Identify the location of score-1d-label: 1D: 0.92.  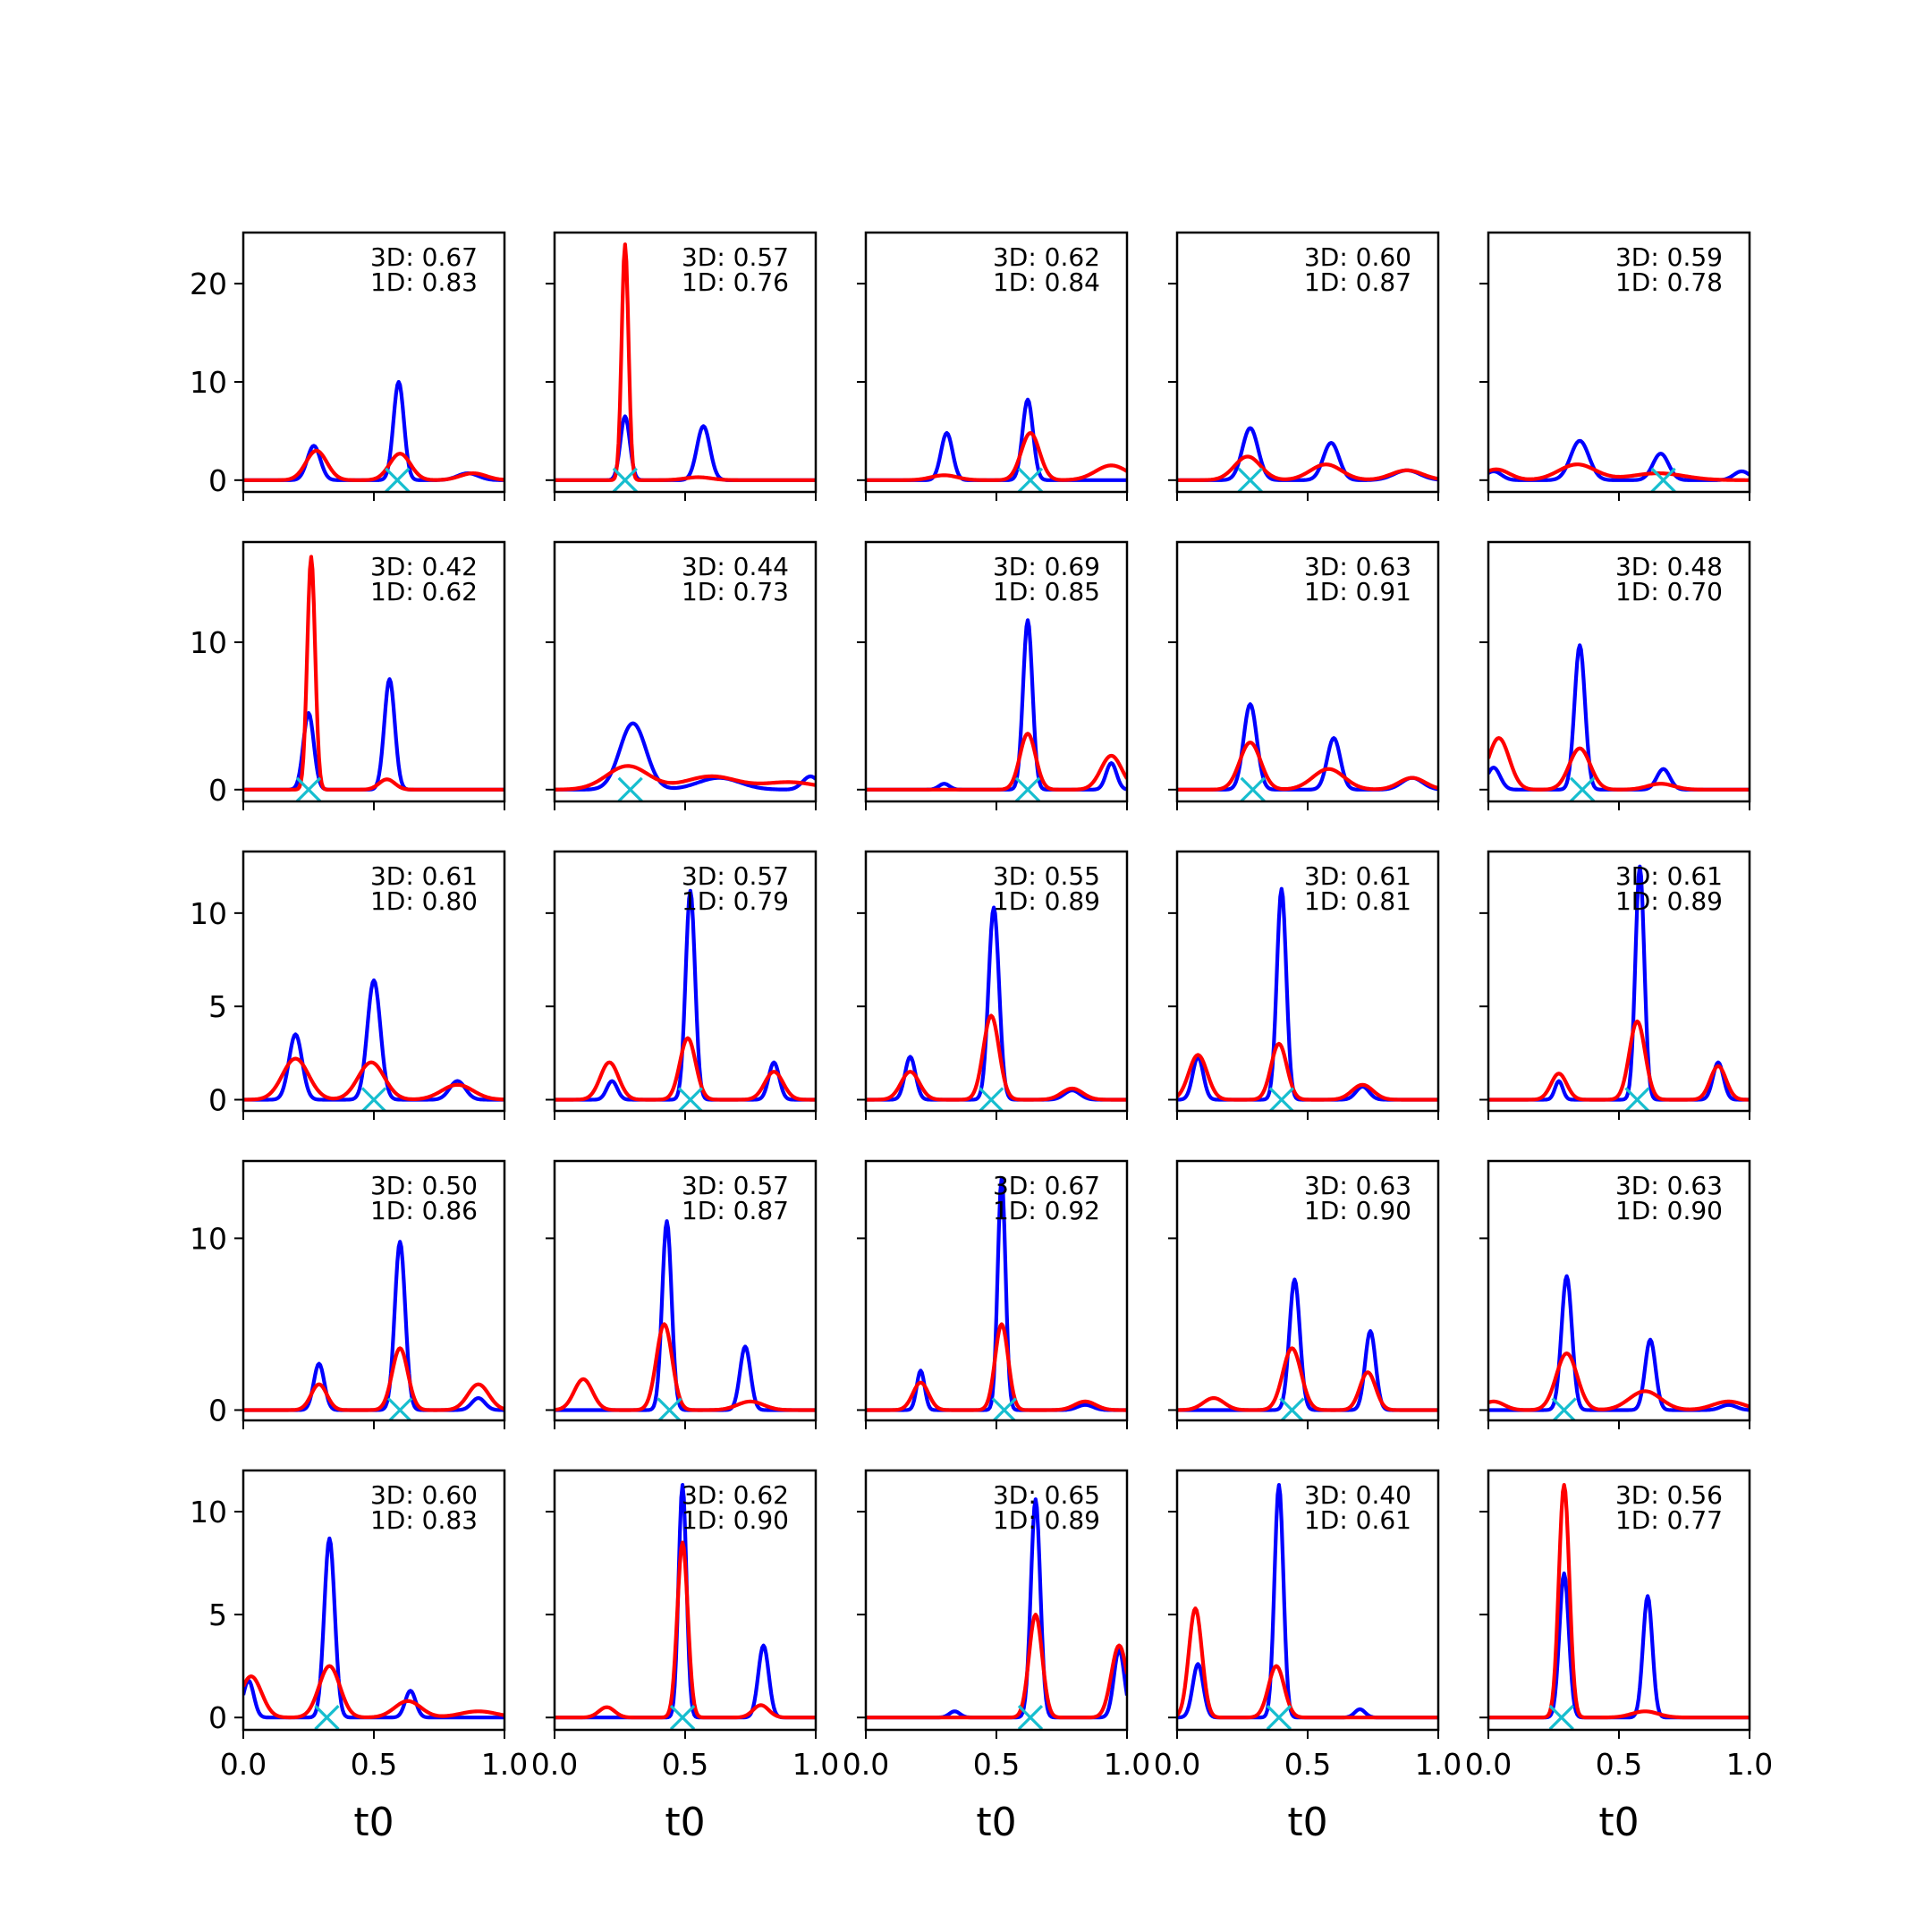
(1046, 1210).